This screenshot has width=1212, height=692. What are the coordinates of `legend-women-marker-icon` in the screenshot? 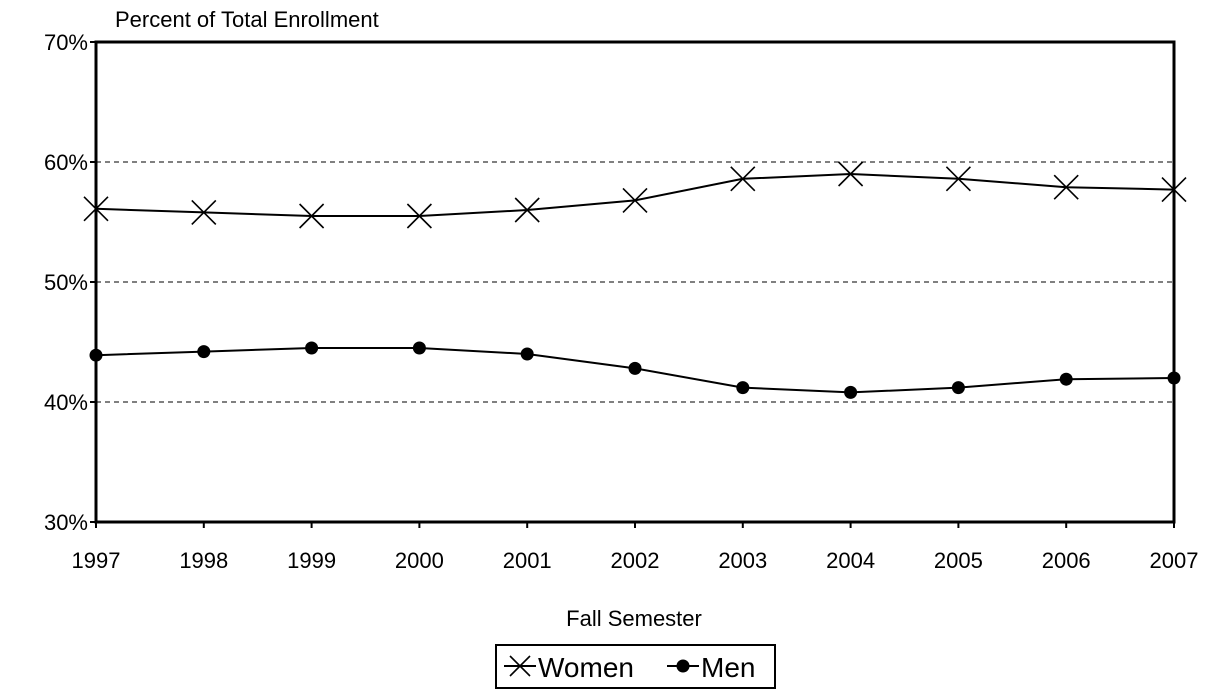 It's located at (520, 666).